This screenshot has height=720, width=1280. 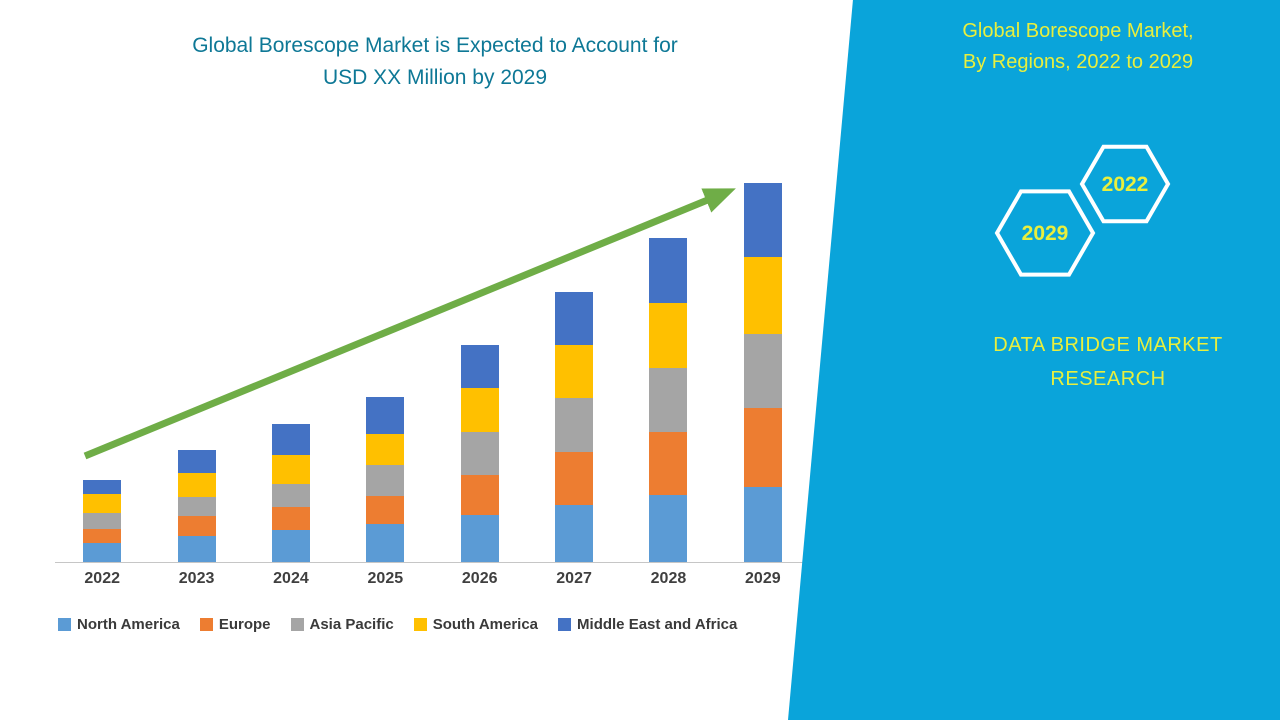 I want to click on legend-label-europe: Europe, so click(x=244, y=624).